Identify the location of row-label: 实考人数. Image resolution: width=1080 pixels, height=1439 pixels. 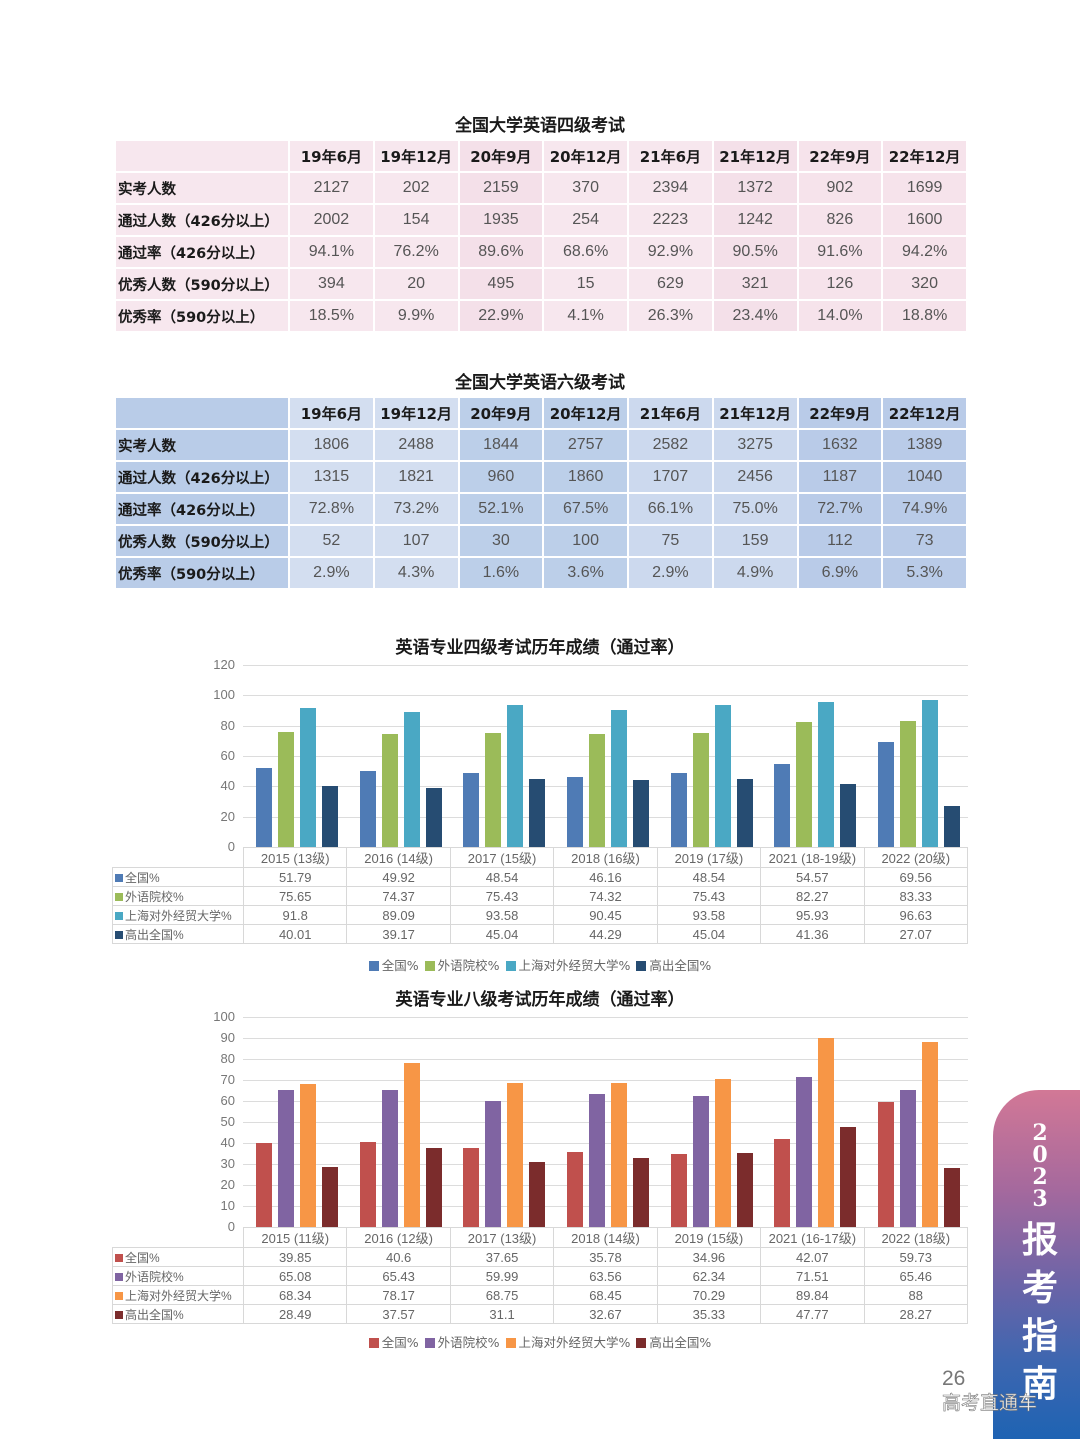
(202, 188).